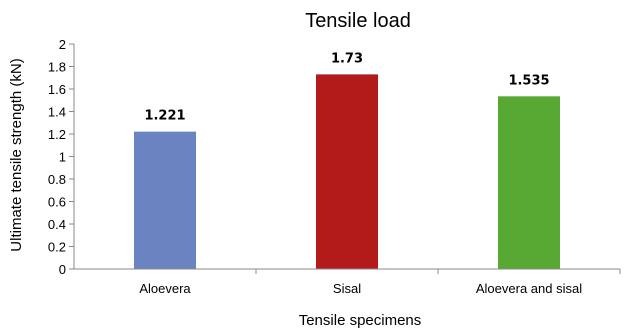  Describe the element at coordinates (358, 21) in the screenshot. I see `chart-title: Tensile load` at that location.